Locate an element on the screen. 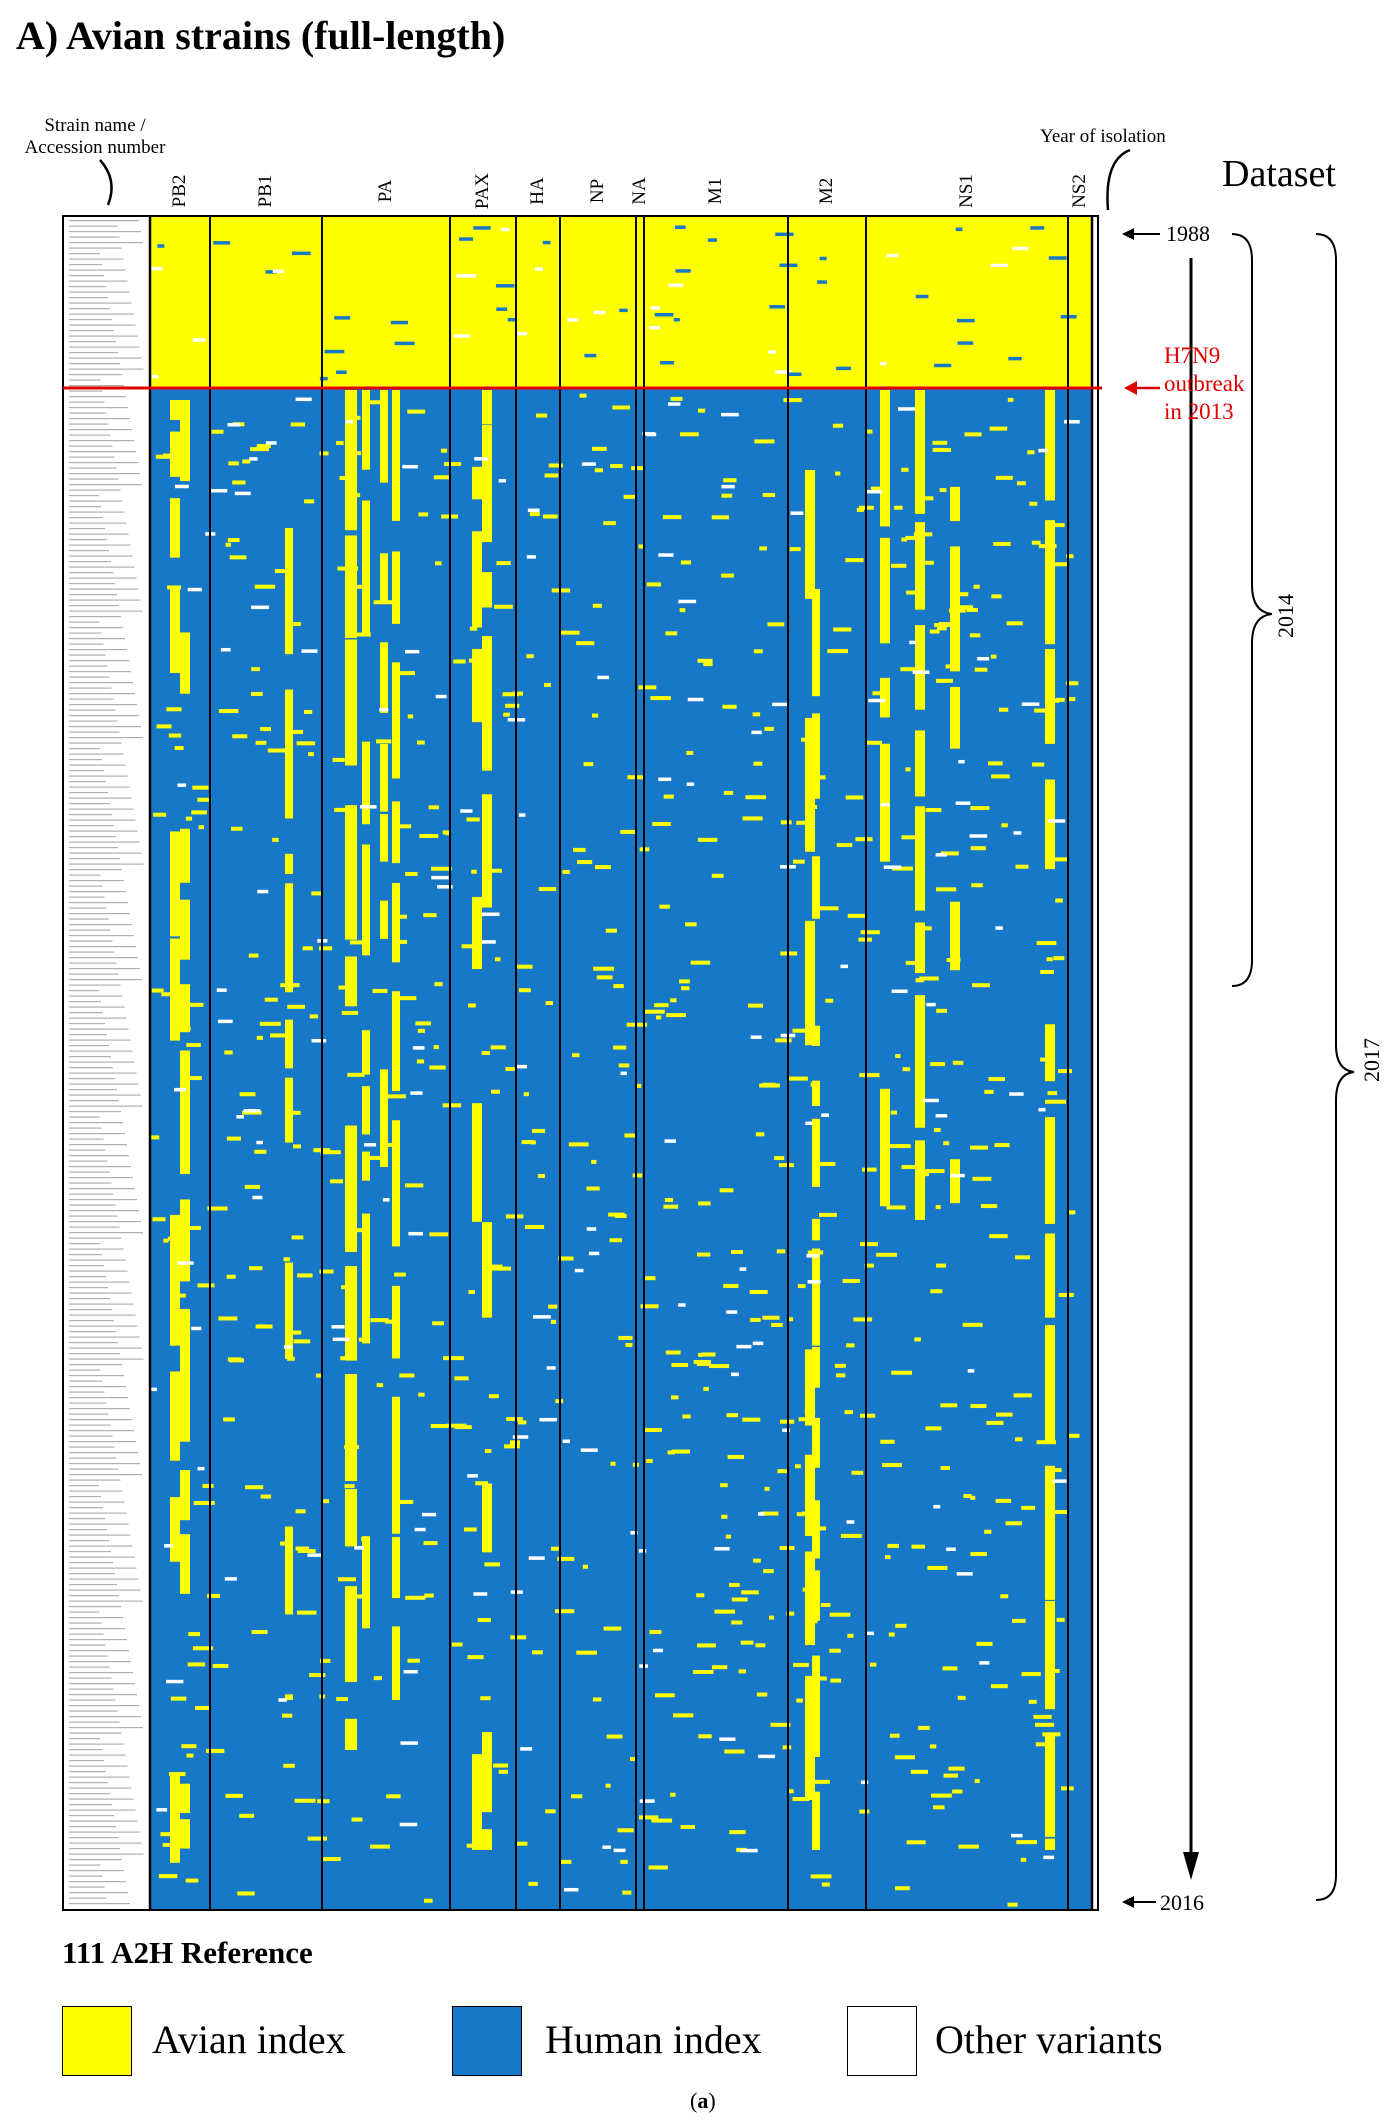  legend-label-other: Other variants is located at coordinates (1049, 2039).